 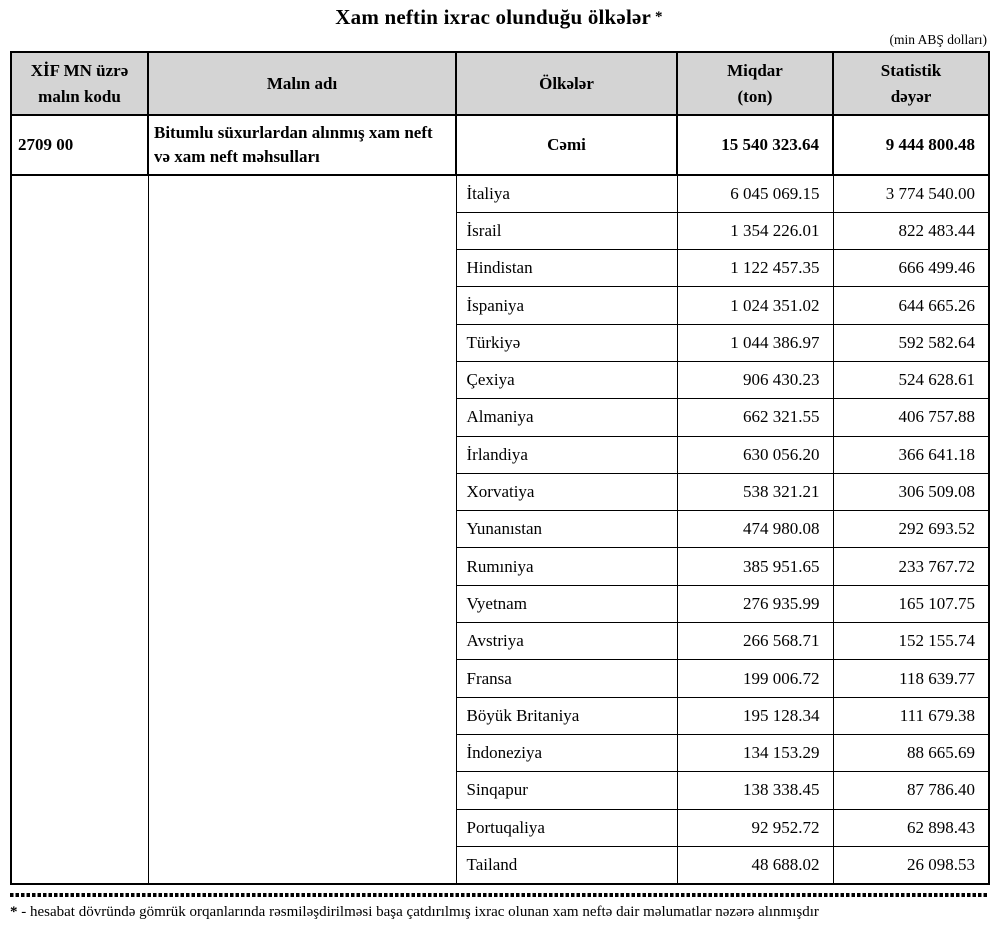 I want to click on value-cell: 152 155.74, so click(x=911, y=641).